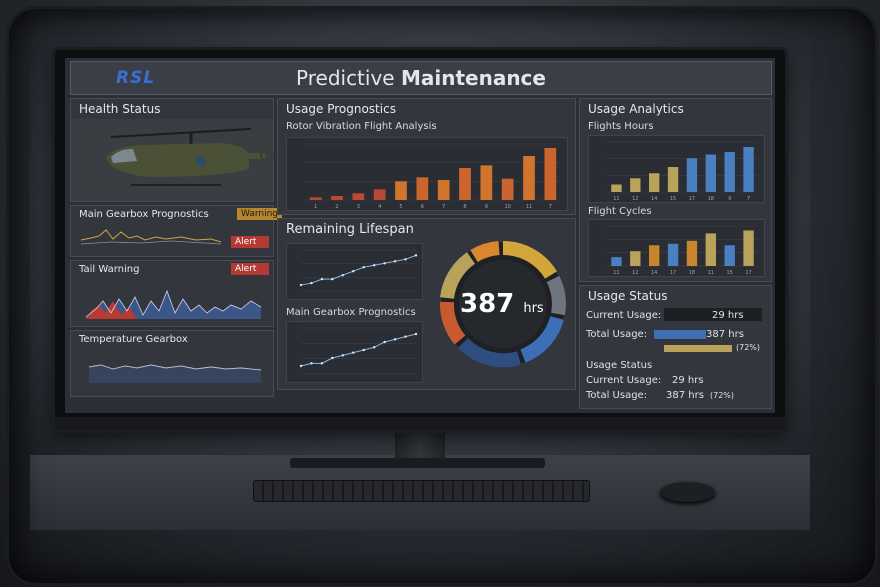 The width and height of the screenshot is (880, 587). What do you see at coordinates (687, 492) in the screenshot?
I see `mouse` at bounding box center [687, 492].